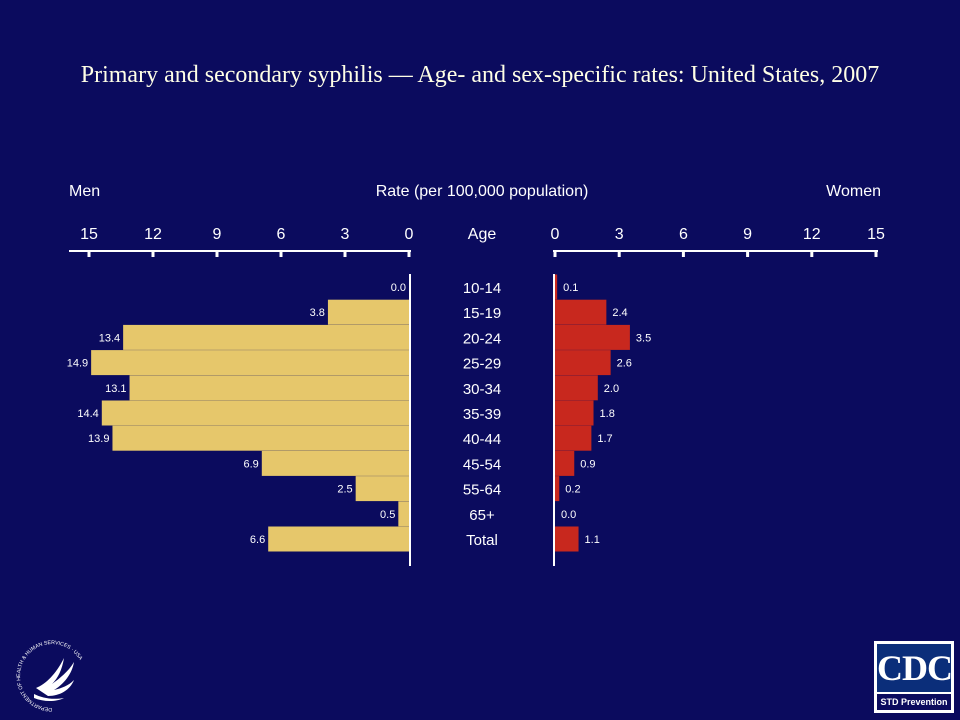 This screenshot has width=960, height=720. I want to click on men-tick-label: 9, so click(217, 234).